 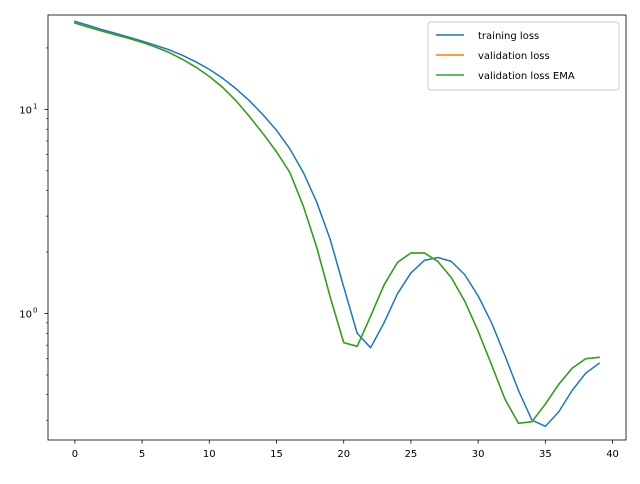 What do you see at coordinates (35, 310) in the screenshot?
I see `y-tick-label-exponent: 0` at bounding box center [35, 310].